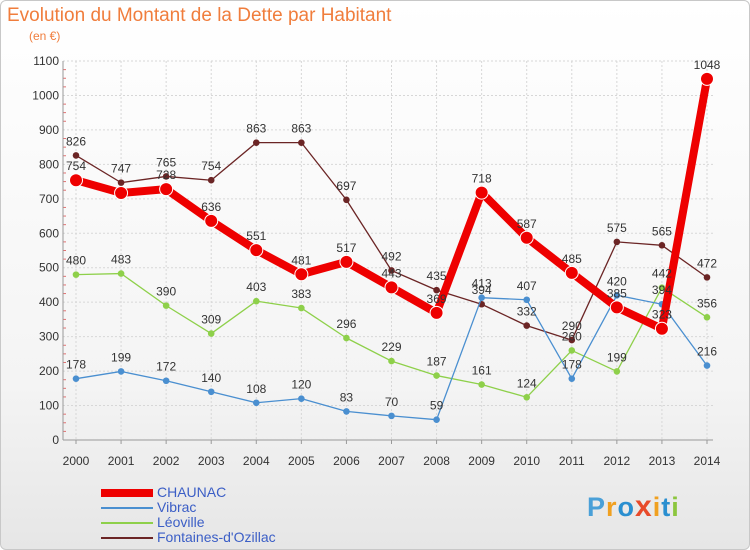 This screenshot has height=550, width=750. Describe the element at coordinates (49, 268) in the screenshot. I see `y-tick-label: 500` at that location.